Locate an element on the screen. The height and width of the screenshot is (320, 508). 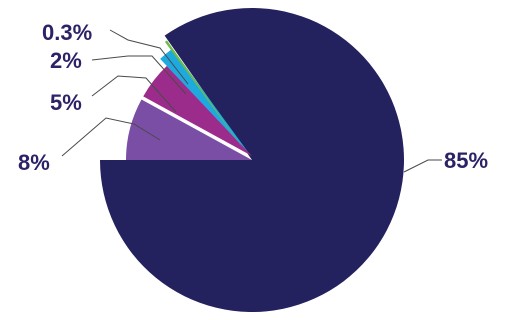
slice-label-2: 2% is located at coordinates (66, 60).